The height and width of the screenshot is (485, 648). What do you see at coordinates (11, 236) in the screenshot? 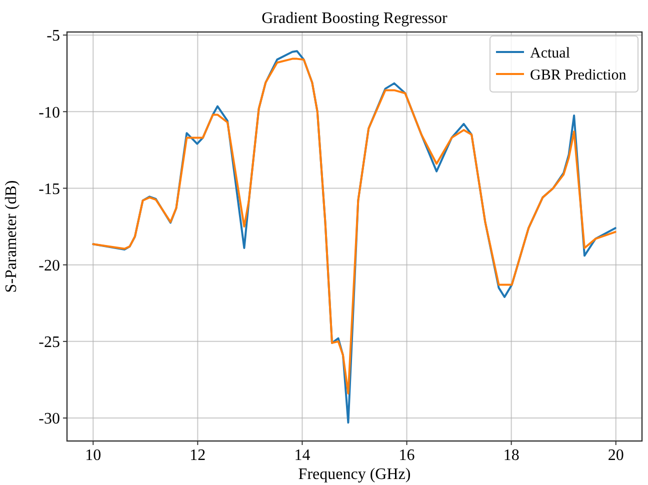
I see `y-axis-title: S-Parameter (dB)` at bounding box center [11, 236].